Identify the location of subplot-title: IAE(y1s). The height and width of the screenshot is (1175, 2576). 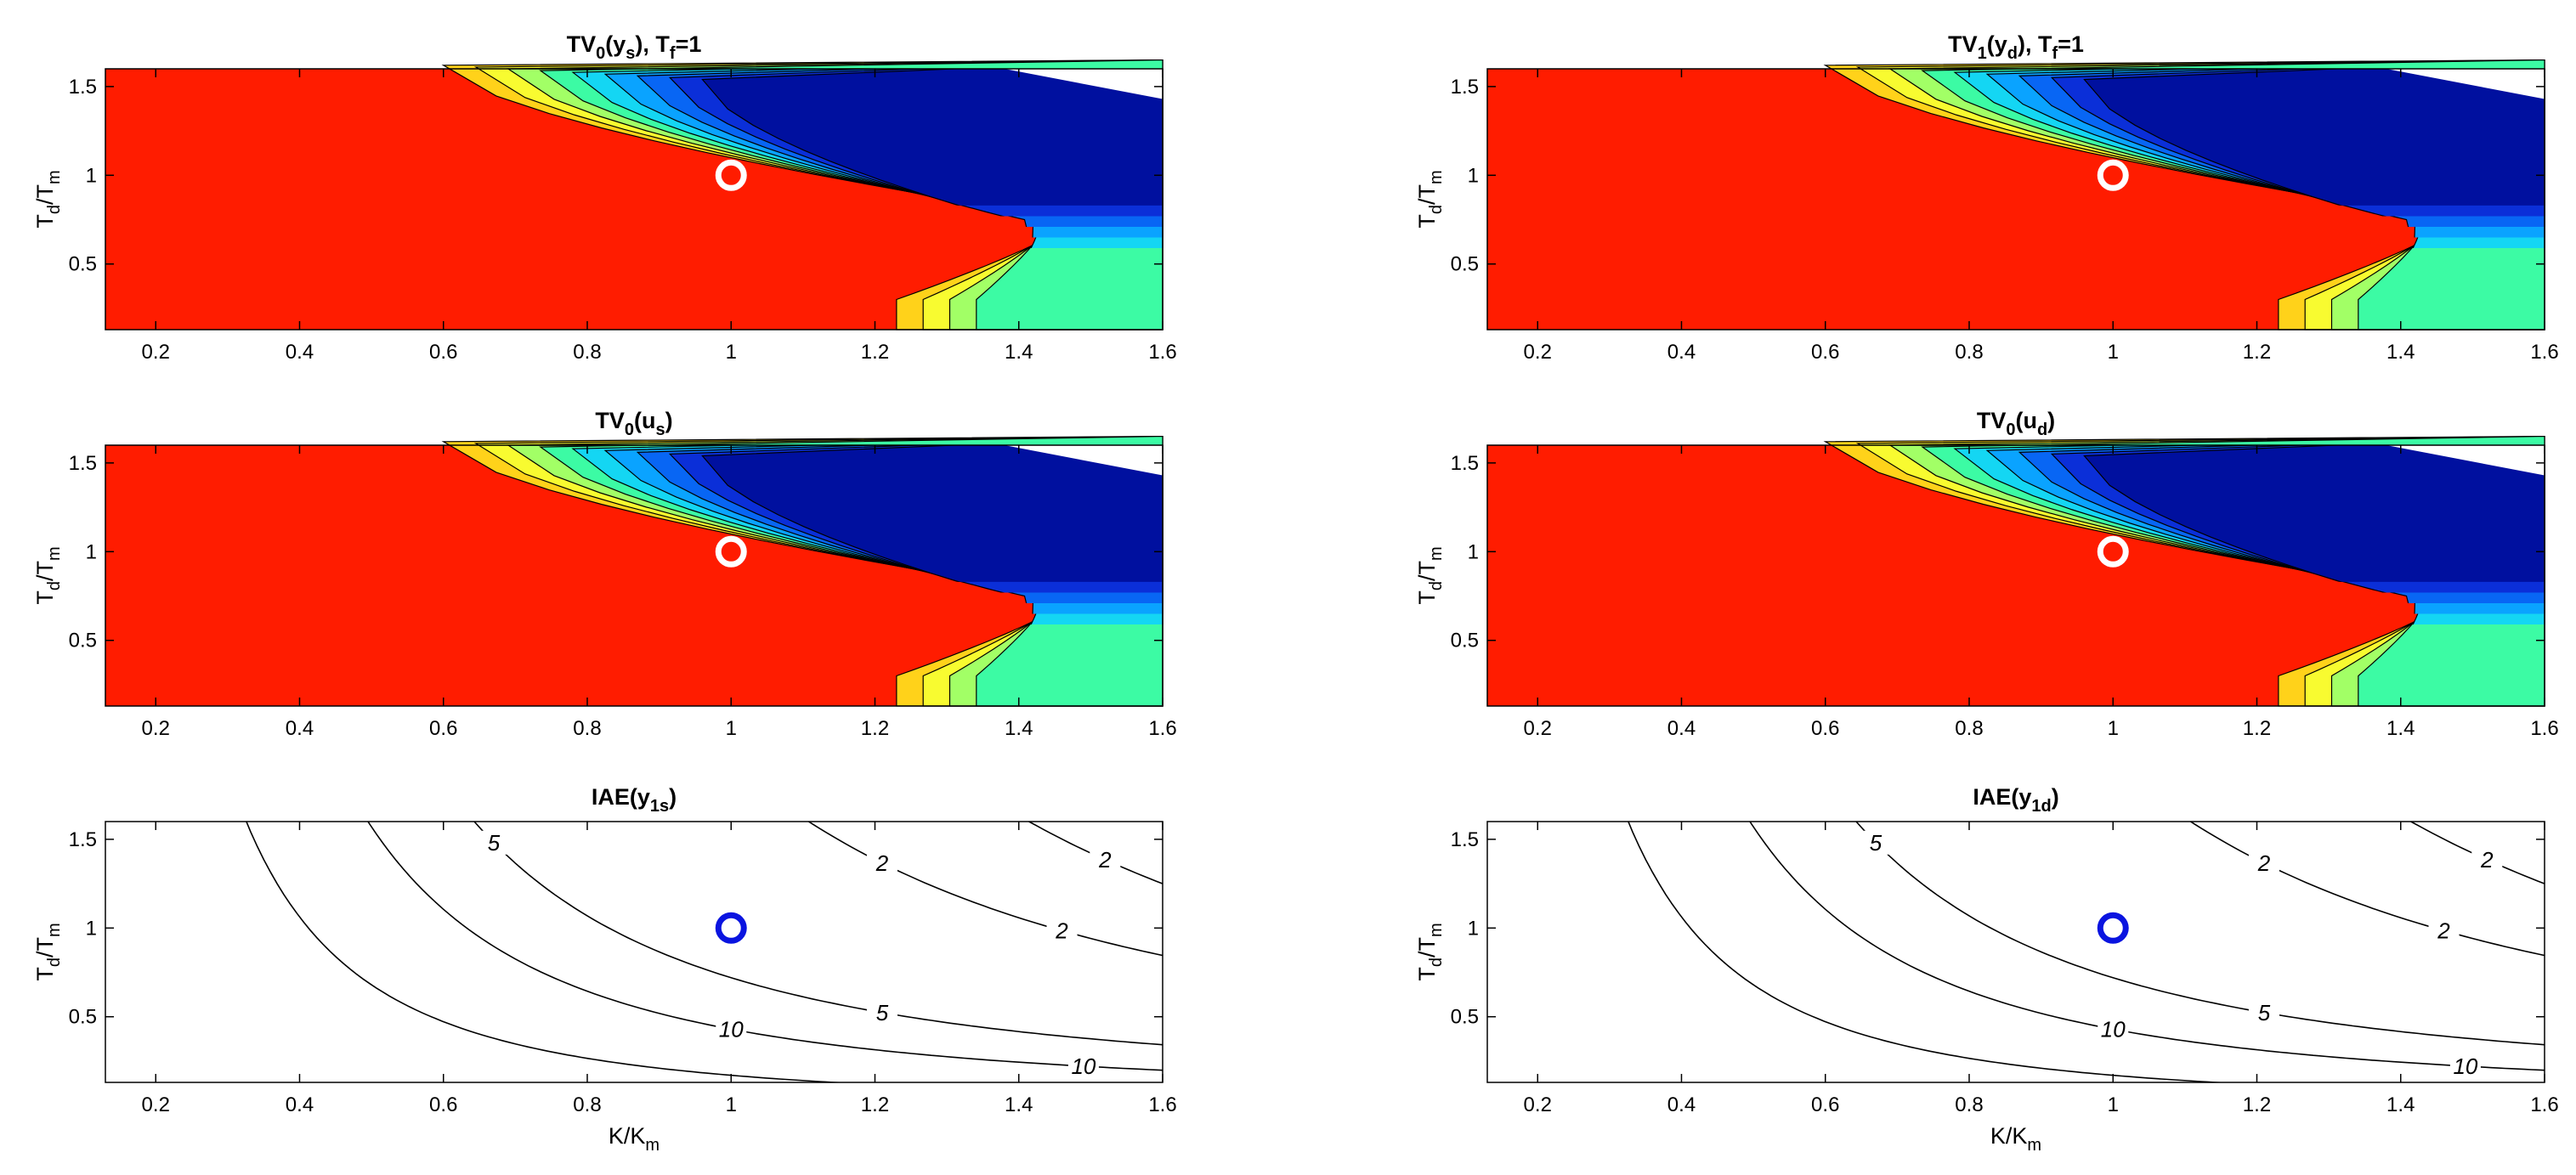
(634, 800).